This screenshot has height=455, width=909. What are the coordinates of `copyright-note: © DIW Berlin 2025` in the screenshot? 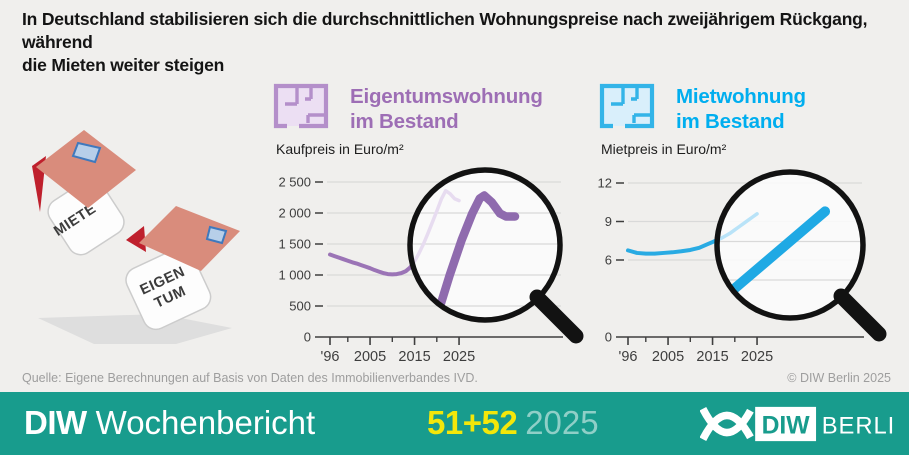 It's located at (839, 378).